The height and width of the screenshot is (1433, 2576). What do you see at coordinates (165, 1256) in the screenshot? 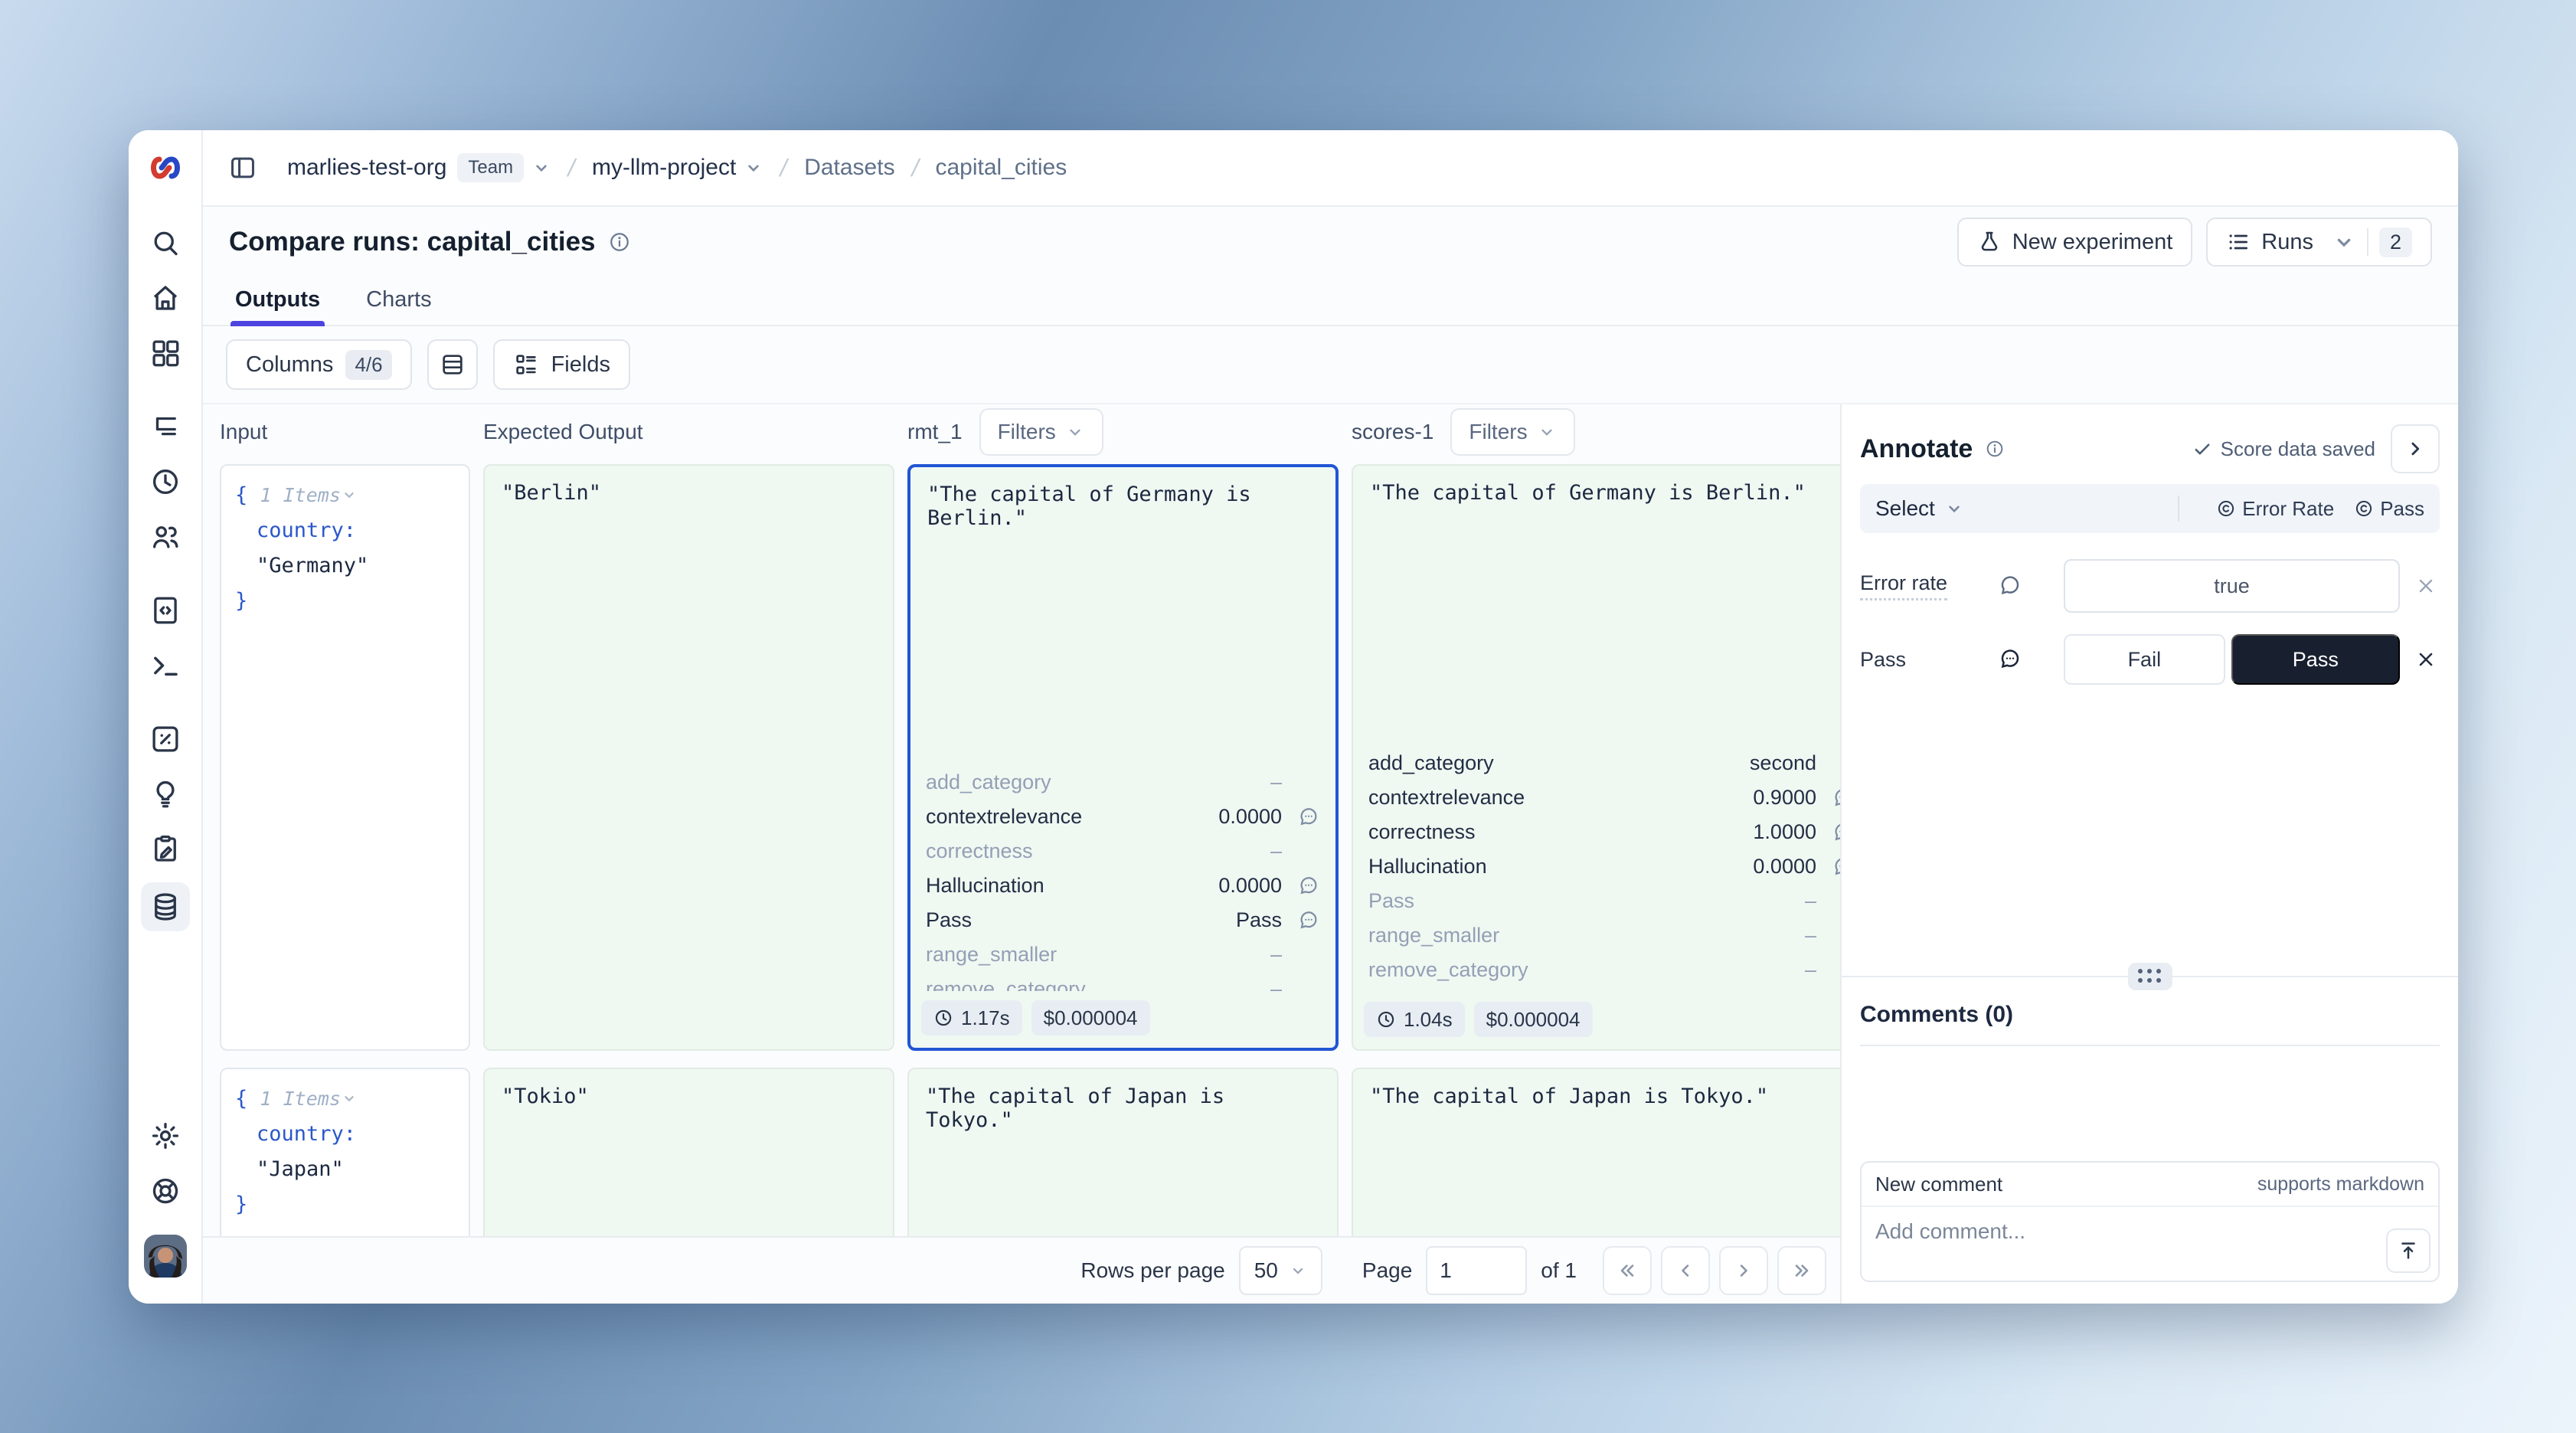
I see `user-avatar` at bounding box center [165, 1256].